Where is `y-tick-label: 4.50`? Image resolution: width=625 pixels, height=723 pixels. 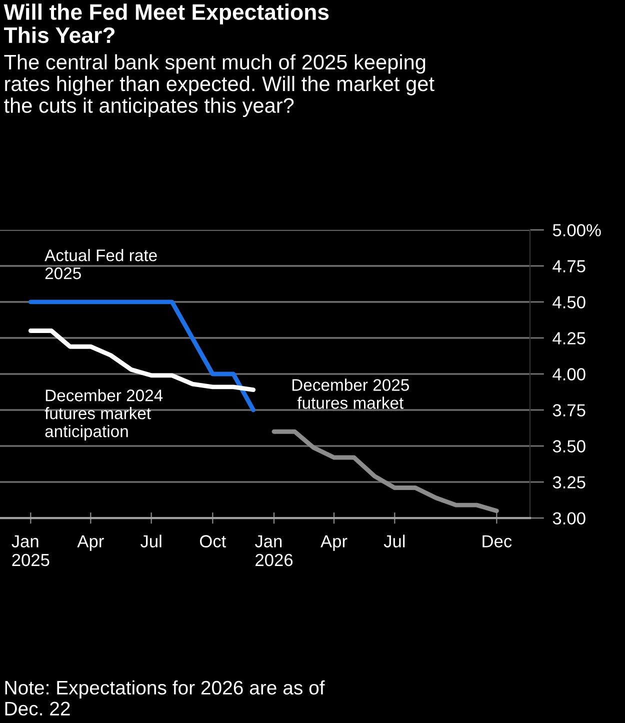 y-tick-label: 4.50 is located at coordinates (569, 302).